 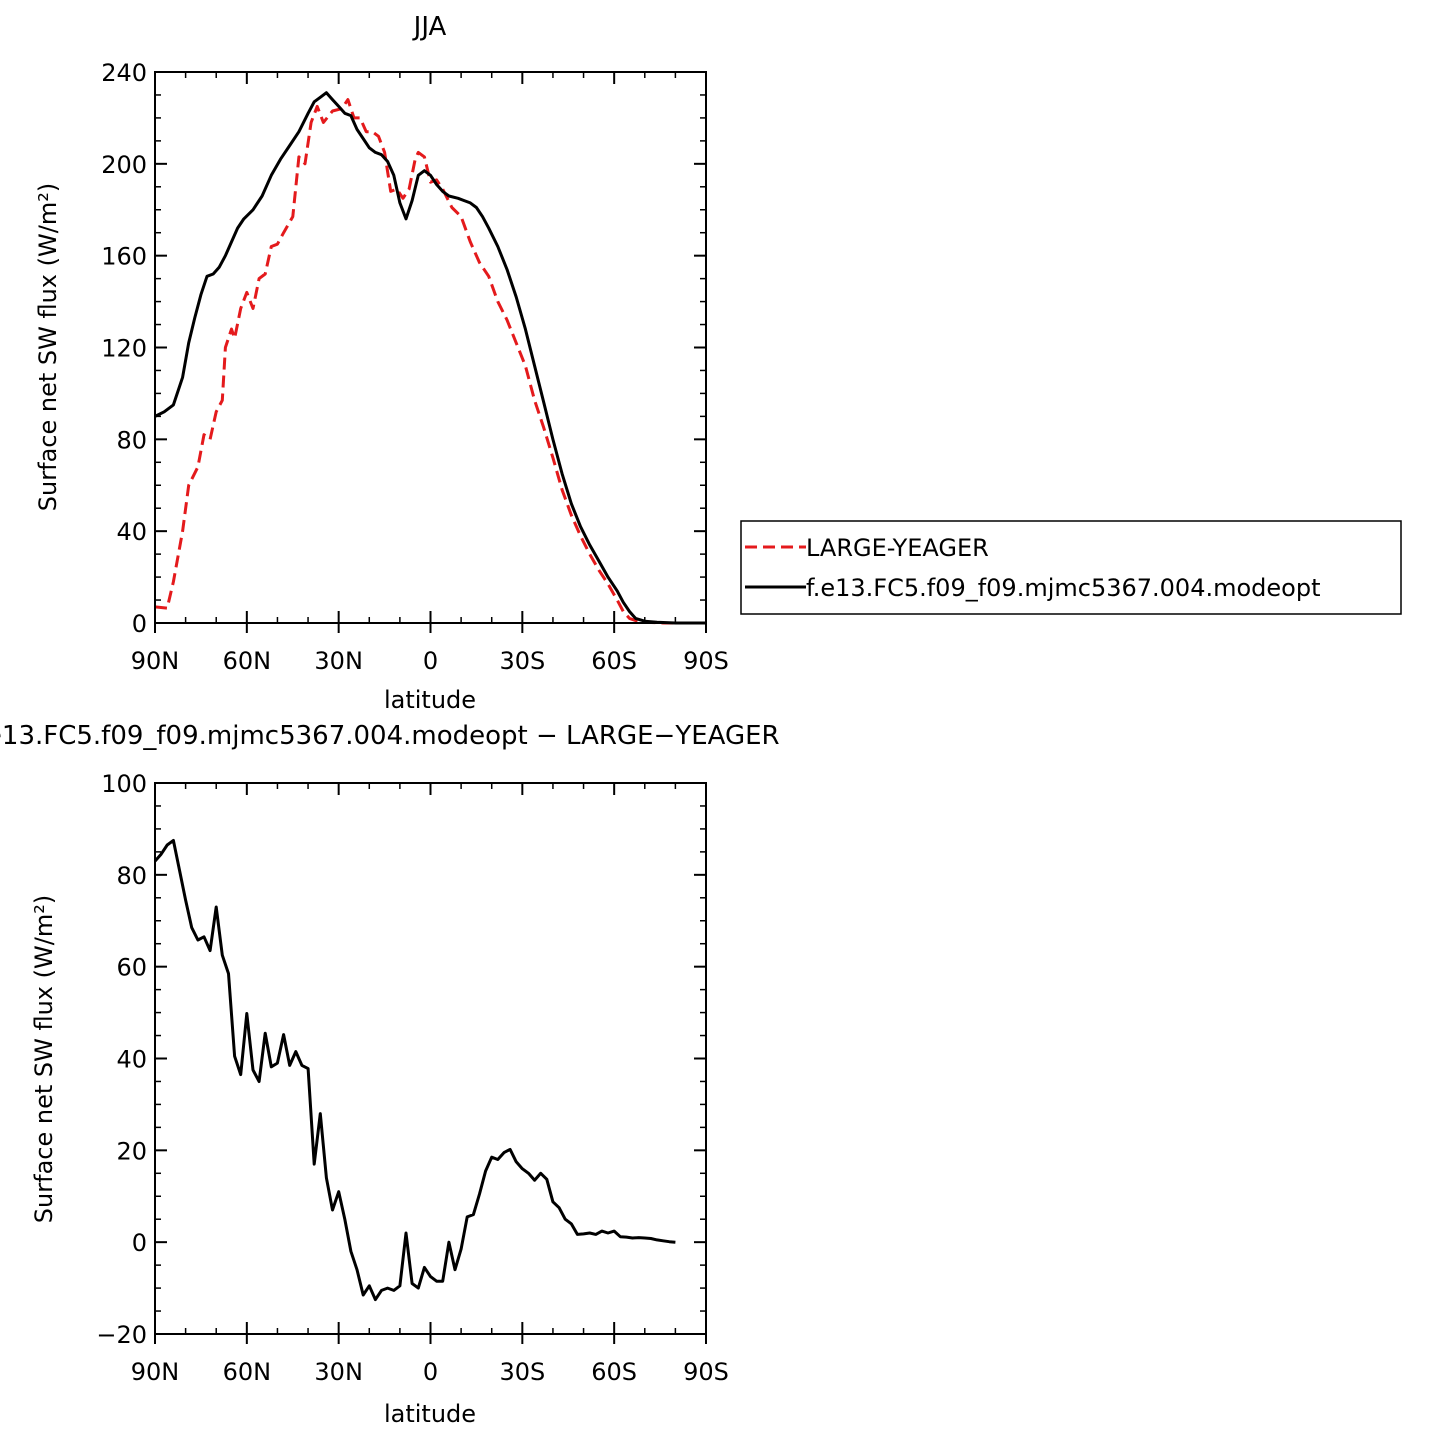 What do you see at coordinates (124, 784) in the screenshot?
I see `y-tick-label: 100` at bounding box center [124, 784].